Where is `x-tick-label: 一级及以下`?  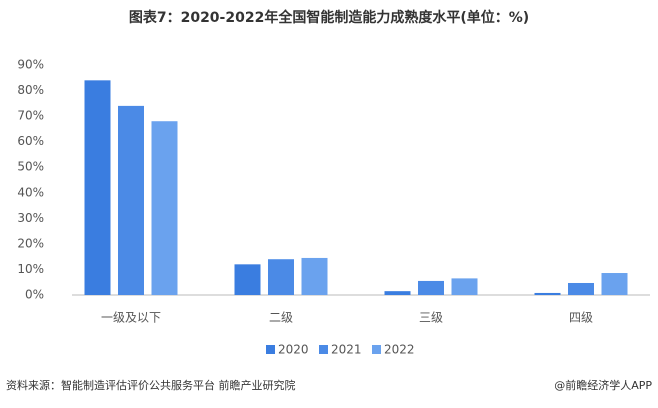 x-tick-label: 一级及以下 is located at coordinates (131, 318).